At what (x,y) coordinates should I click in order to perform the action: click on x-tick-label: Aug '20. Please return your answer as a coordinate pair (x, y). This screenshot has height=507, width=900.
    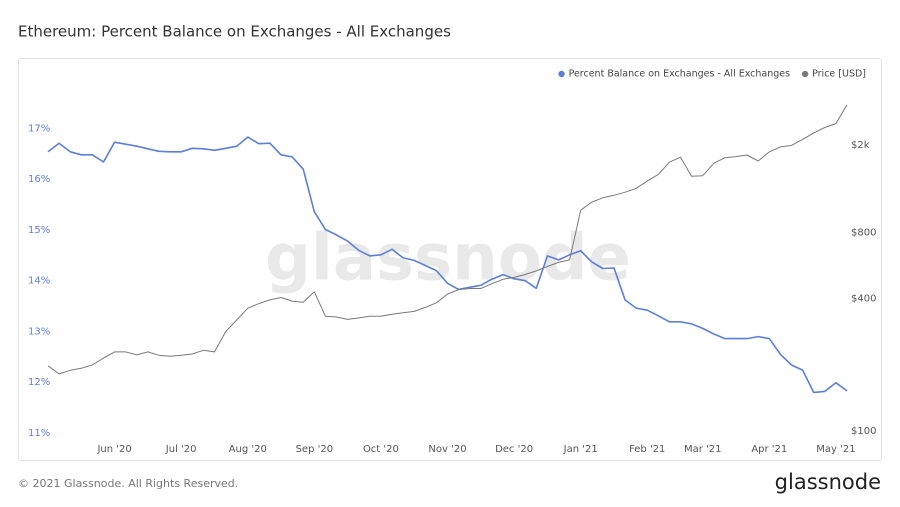
    Looking at the image, I should click on (248, 449).